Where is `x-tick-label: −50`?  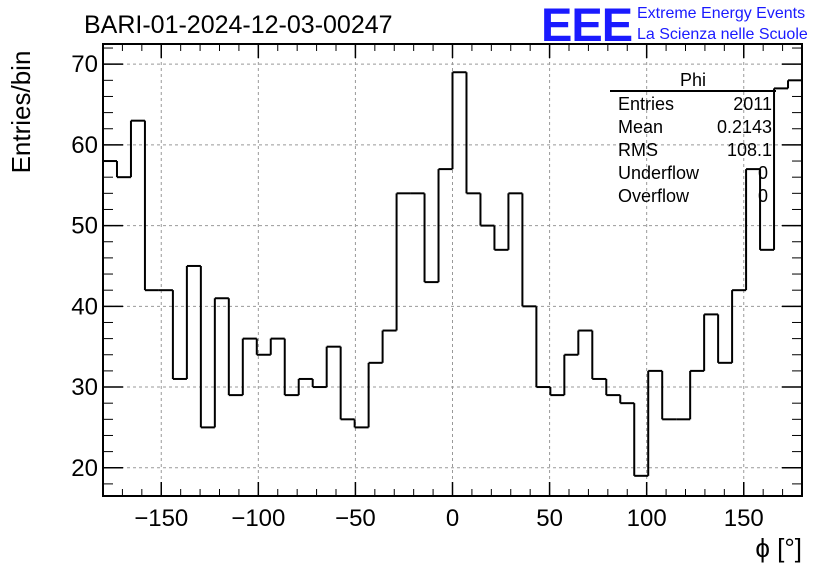
x-tick-label: −50 is located at coordinates (355, 518).